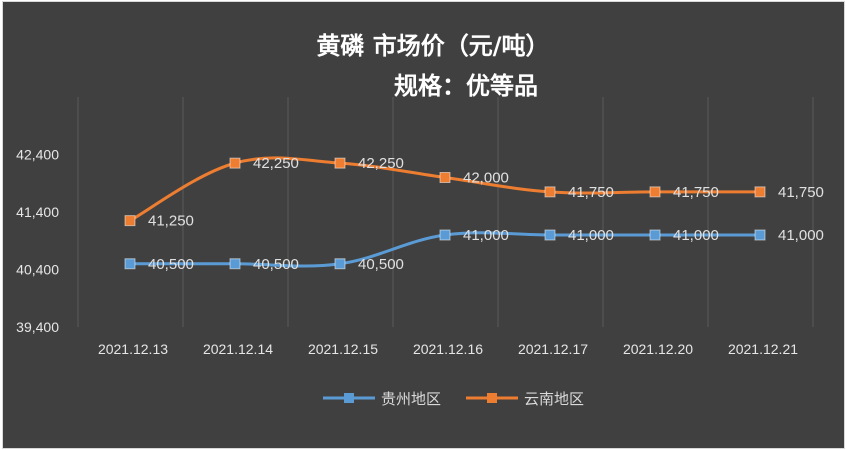 This screenshot has height=450, width=847. Describe the element at coordinates (37, 155) in the screenshot. I see `y-tick-label: 42,400` at that location.